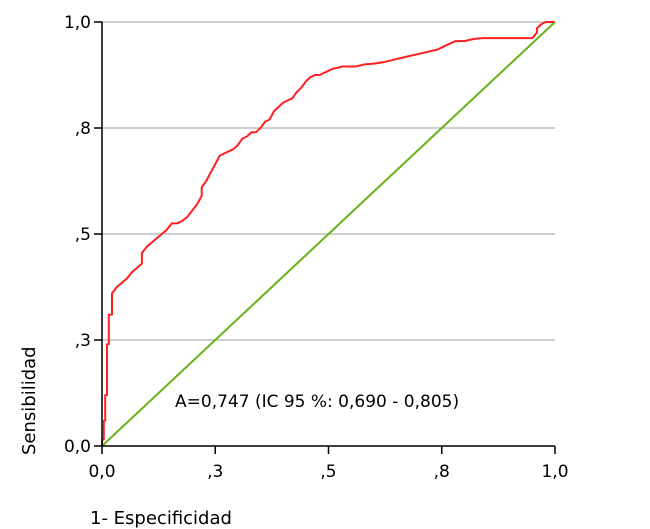 The image size is (650, 529). I want to click on x-tick-label-0: 0,0, so click(101, 472).